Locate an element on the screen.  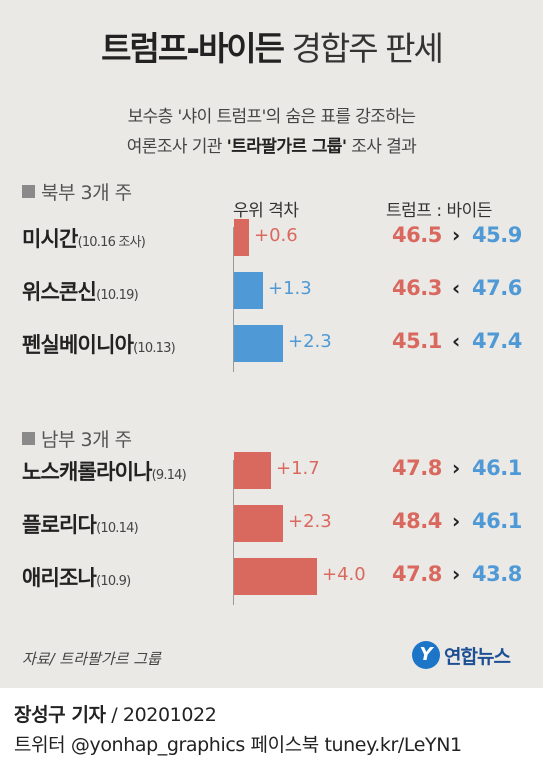
section-label-2: 남부 3개 주 is located at coordinates (77, 438).